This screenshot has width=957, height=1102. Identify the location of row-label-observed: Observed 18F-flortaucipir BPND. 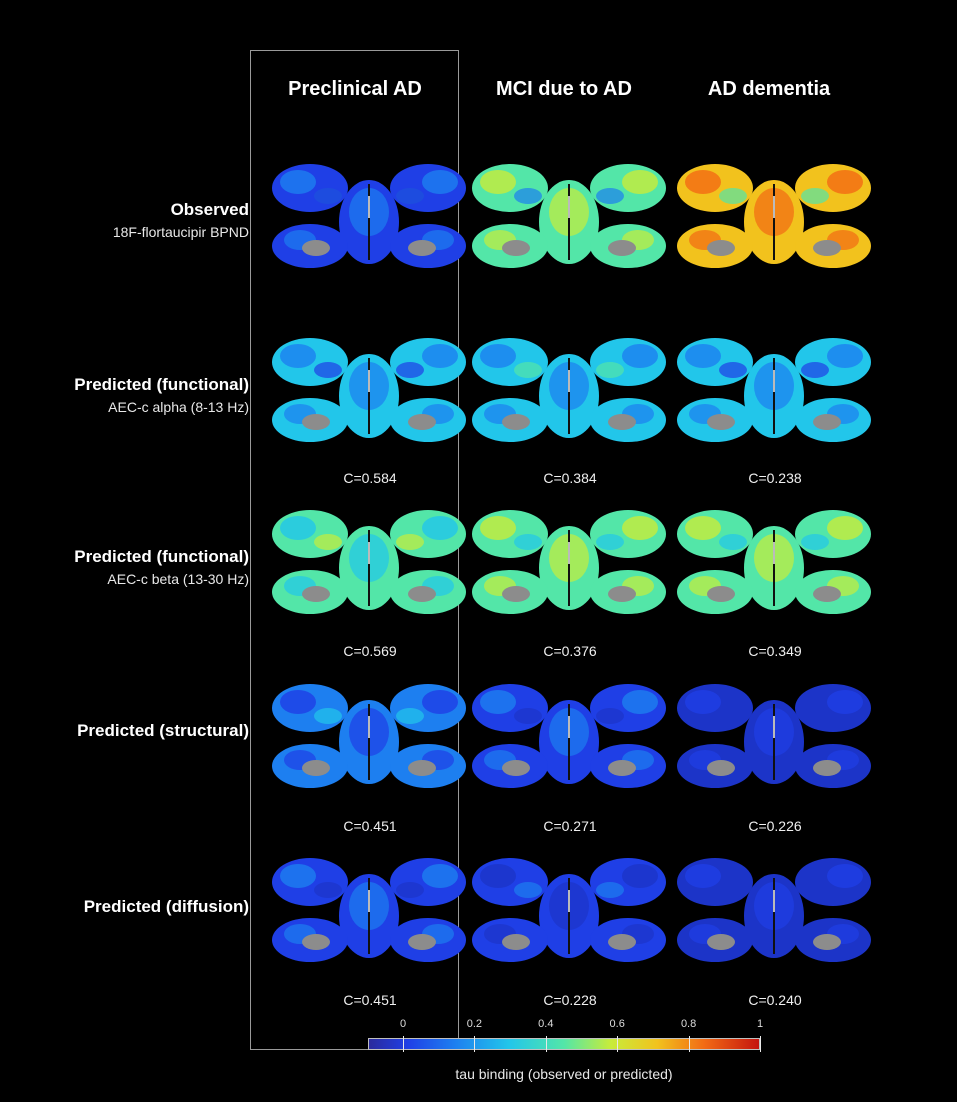
(181, 221).